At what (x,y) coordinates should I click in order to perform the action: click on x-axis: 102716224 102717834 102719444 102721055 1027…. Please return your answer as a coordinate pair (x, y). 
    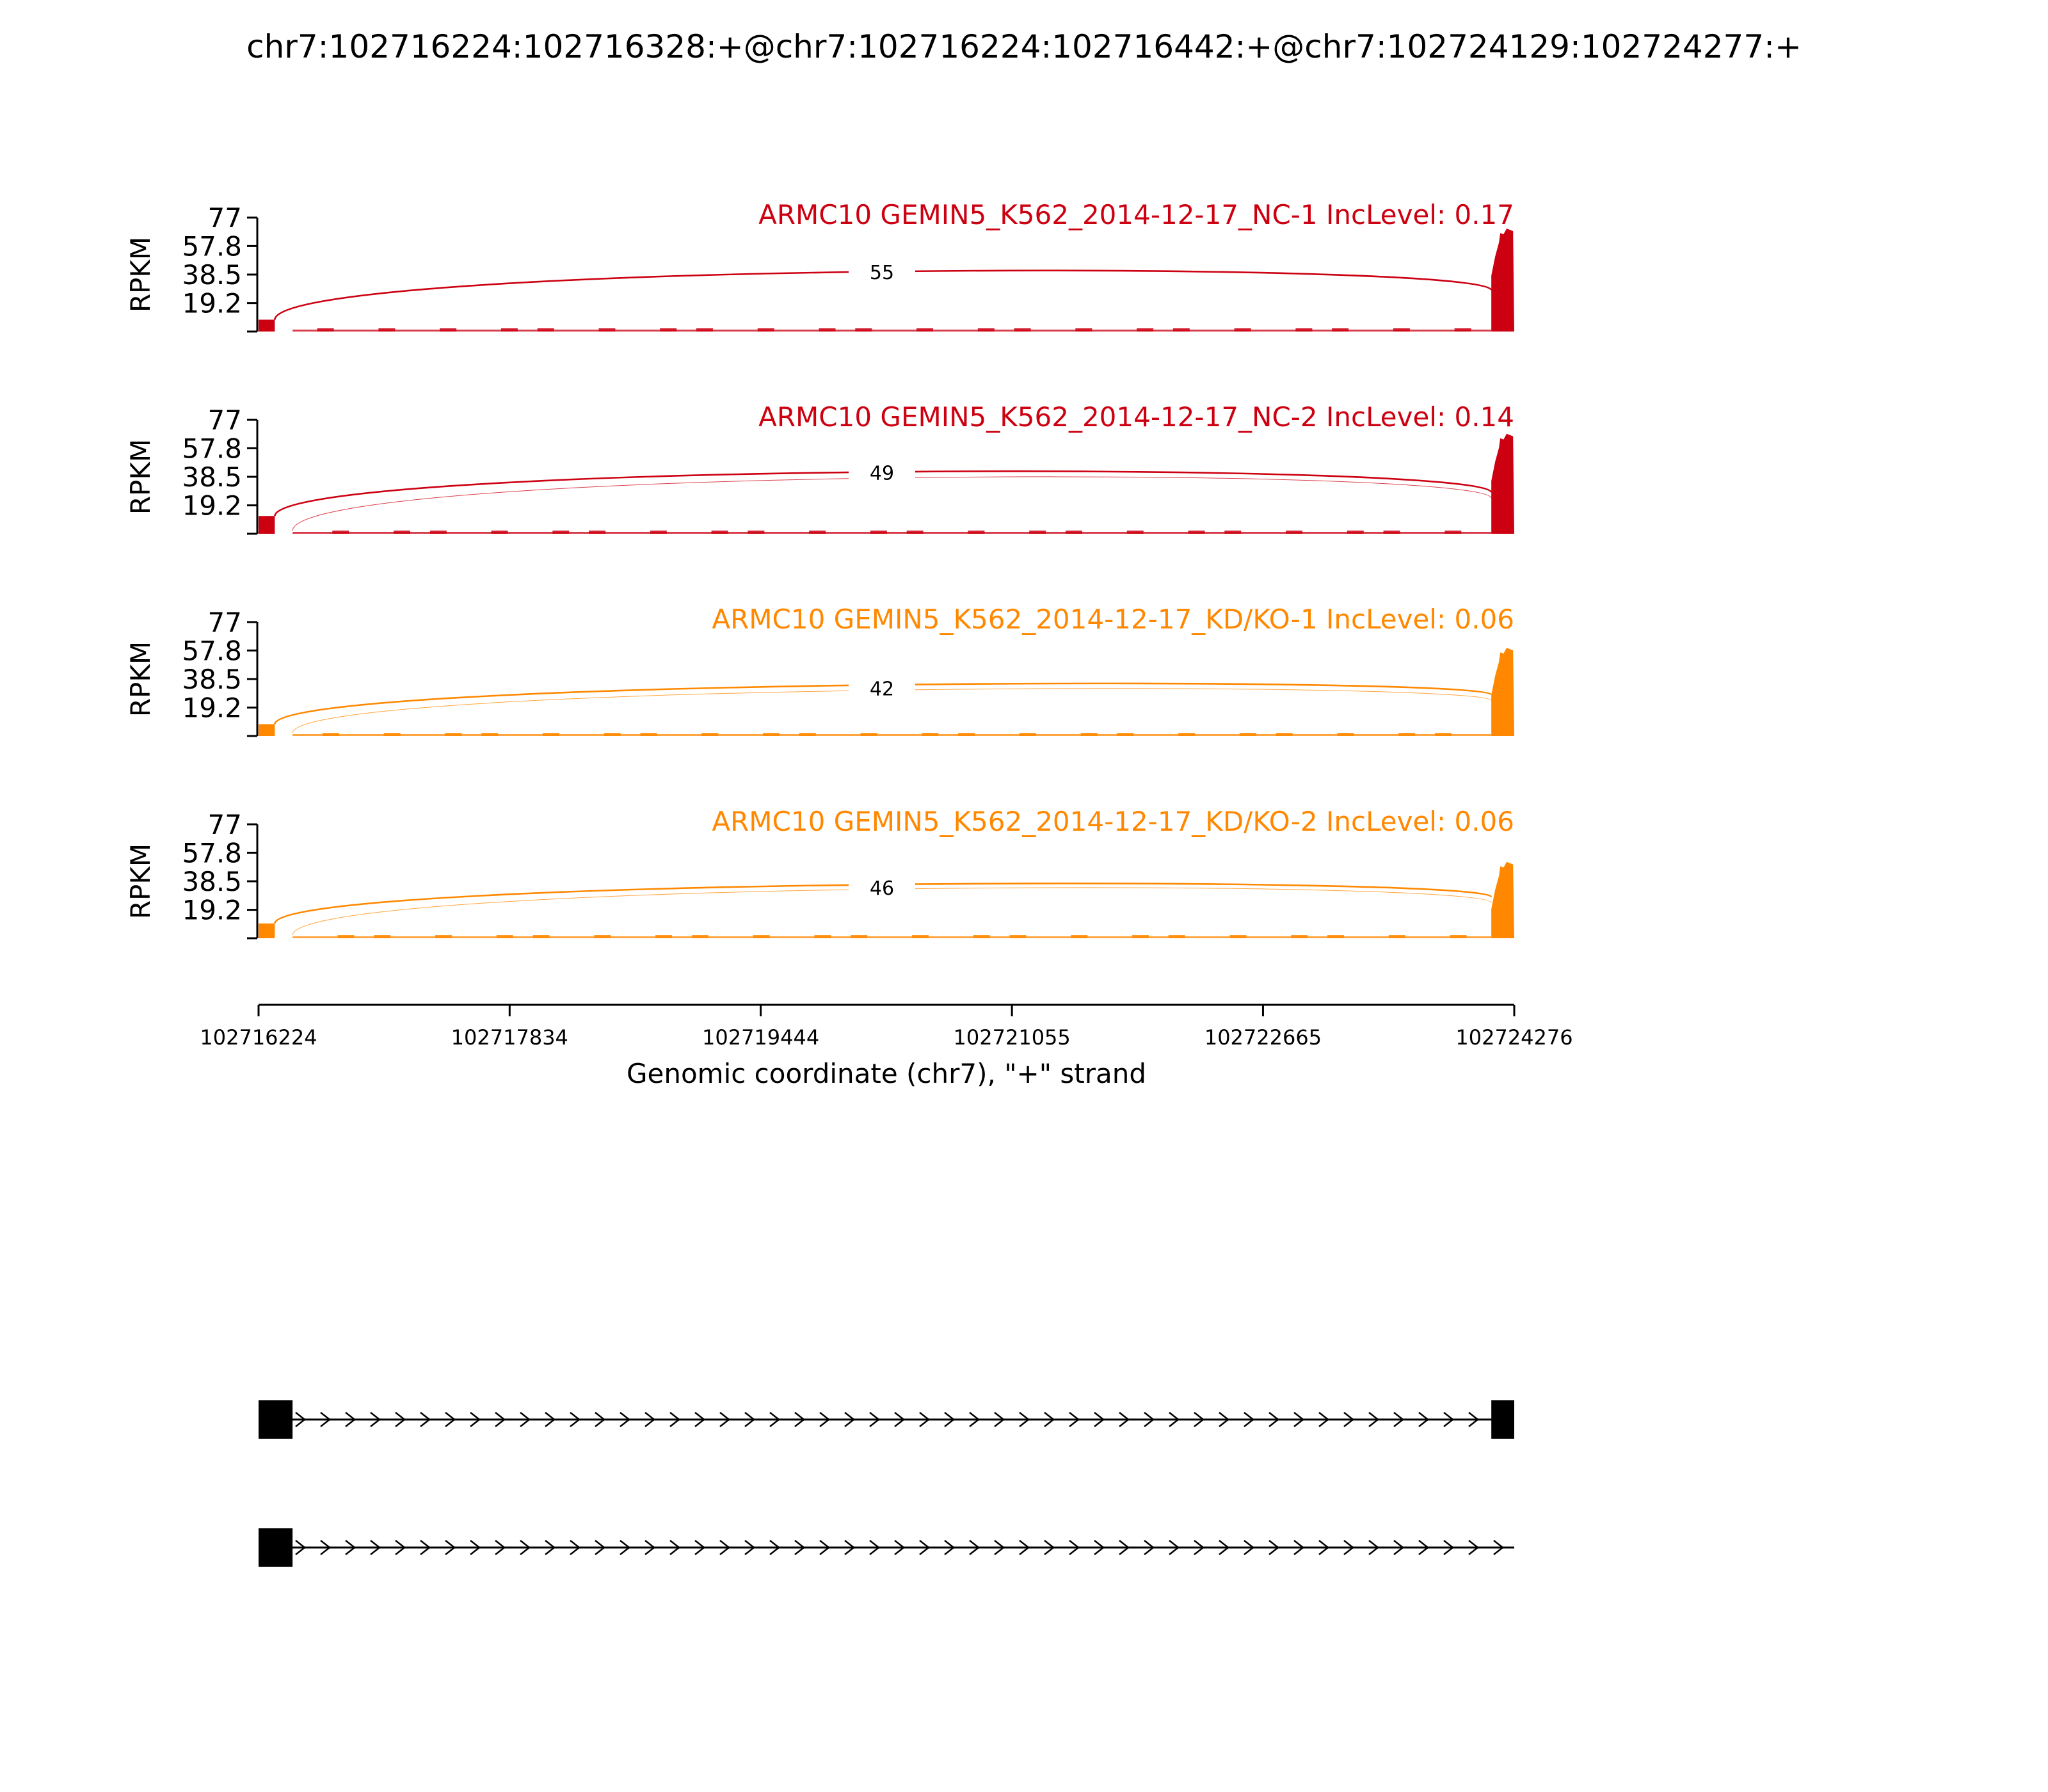
    Looking at the image, I should click on (886, 1046).